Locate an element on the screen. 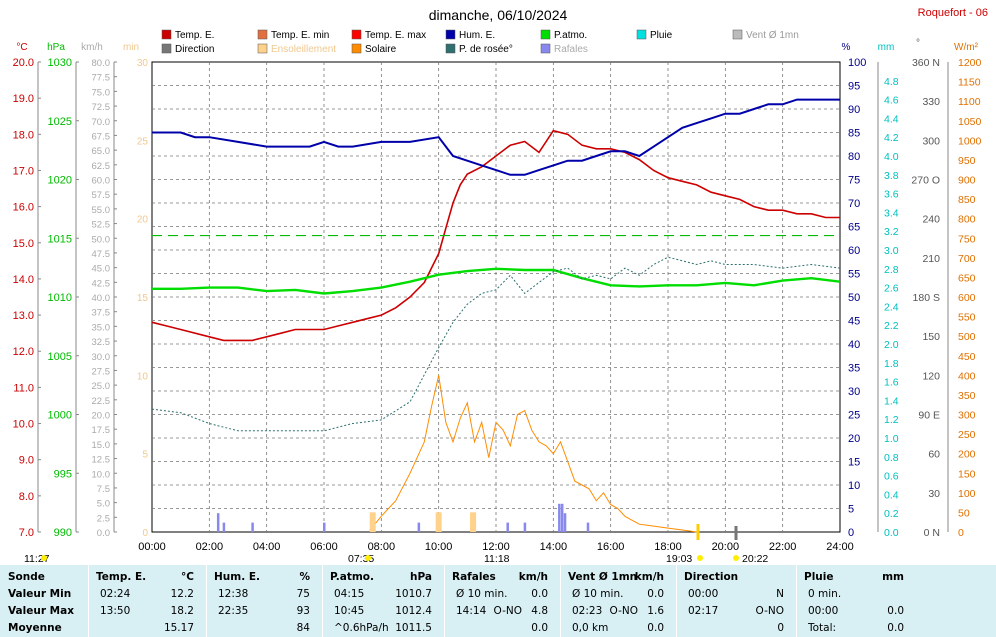 This screenshot has height=637, width=996. summary-unit: % is located at coordinates (304, 577).